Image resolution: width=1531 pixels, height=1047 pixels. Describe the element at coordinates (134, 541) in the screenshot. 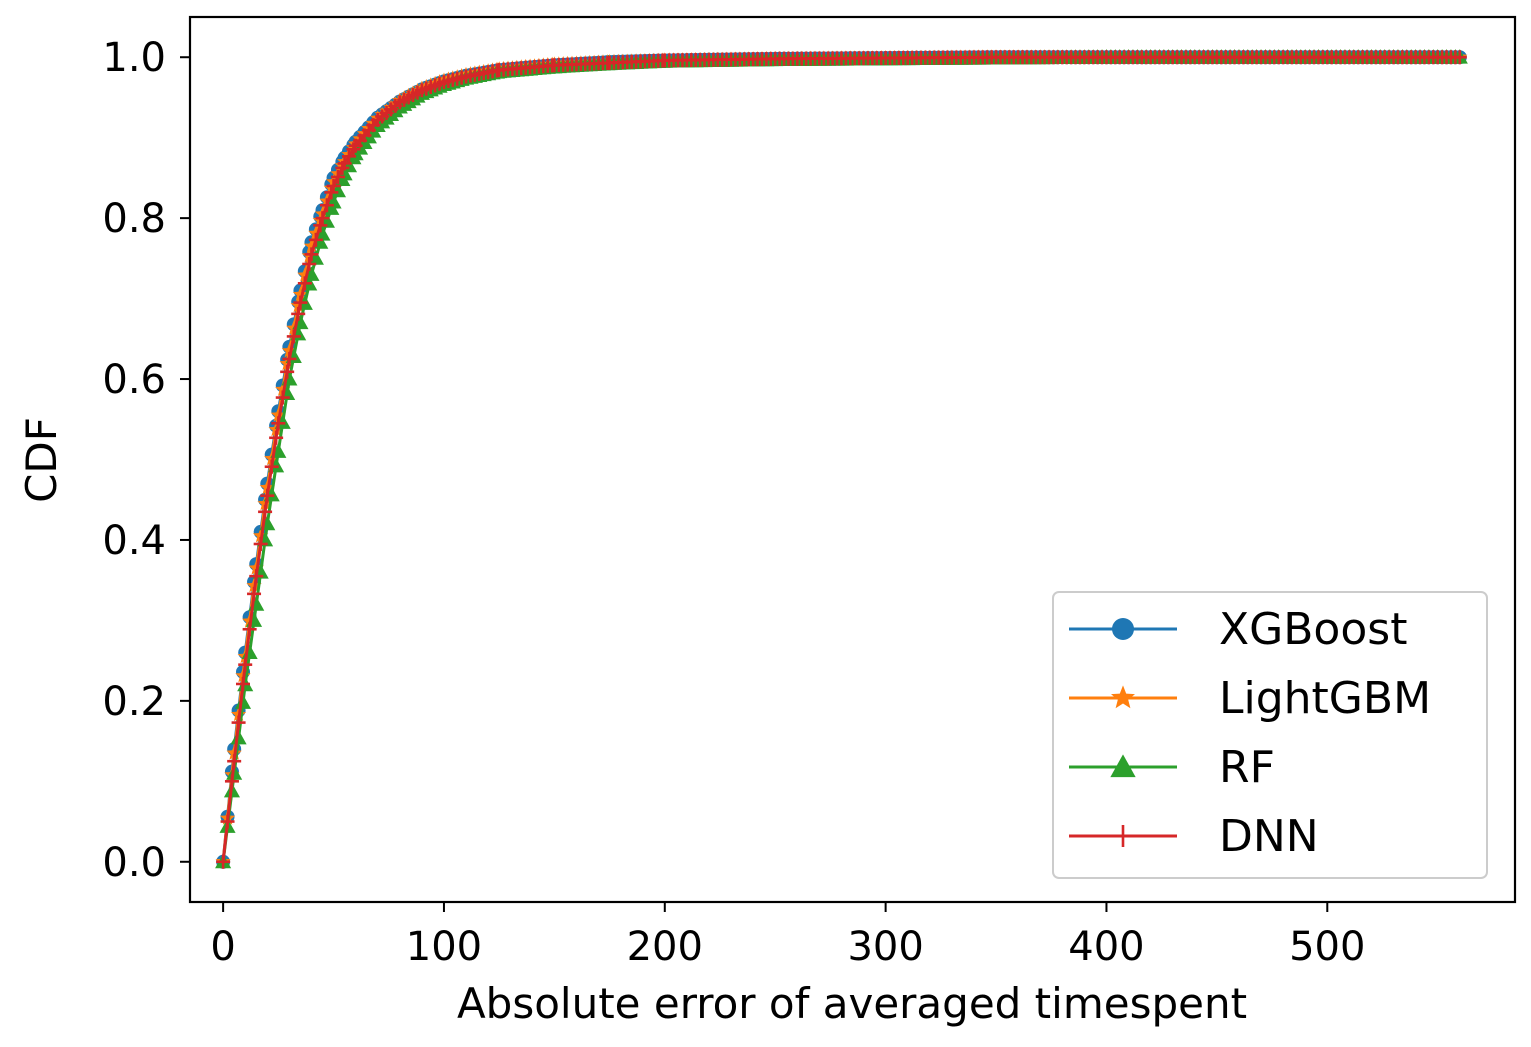

I see `y-tick-label: 0.4` at that location.